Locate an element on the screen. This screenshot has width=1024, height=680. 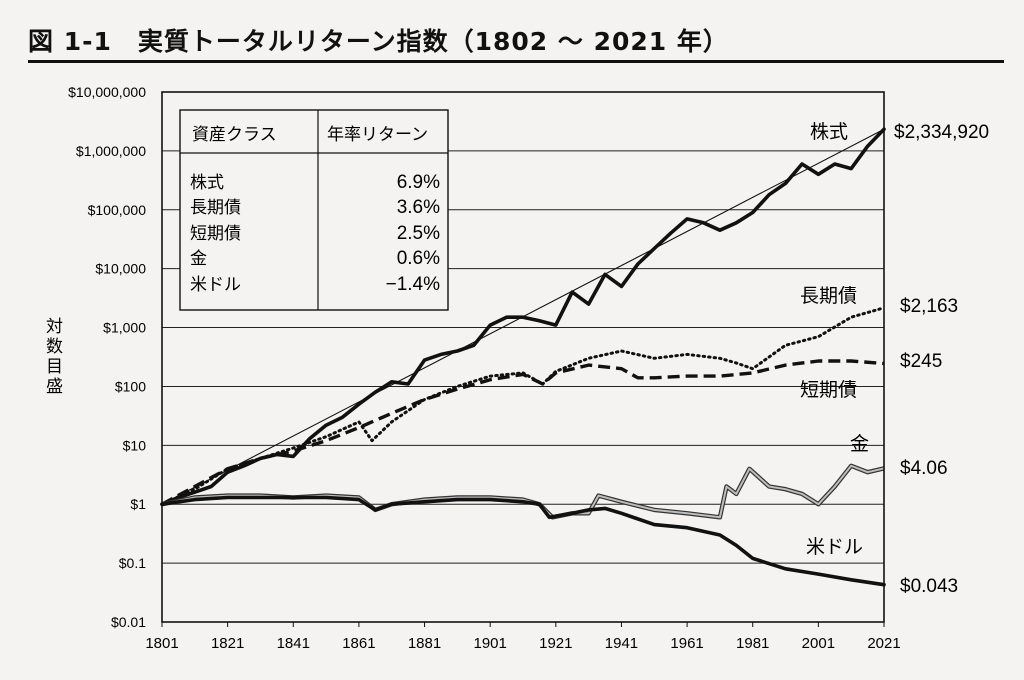
series-line-gold is located at coordinates (523, 491).